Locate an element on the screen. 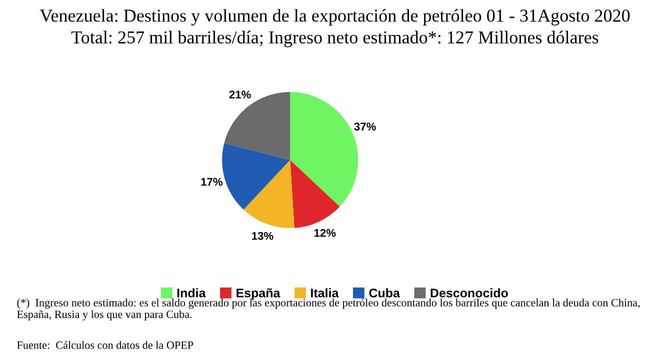 Image resolution: width=670 pixels, height=362 pixels. data-label: 17% is located at coordinates (212, 182).